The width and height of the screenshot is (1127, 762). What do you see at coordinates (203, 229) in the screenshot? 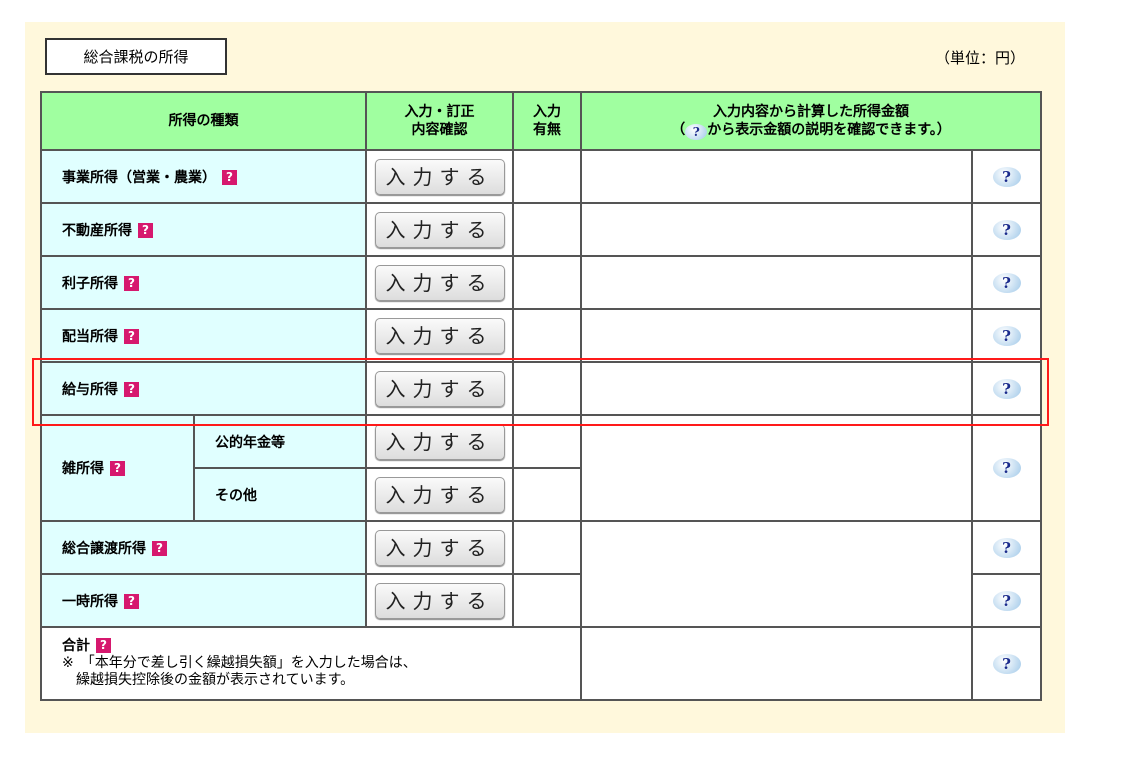
I see `income-type: 不動産所得?` at bounding box center [203, 229].